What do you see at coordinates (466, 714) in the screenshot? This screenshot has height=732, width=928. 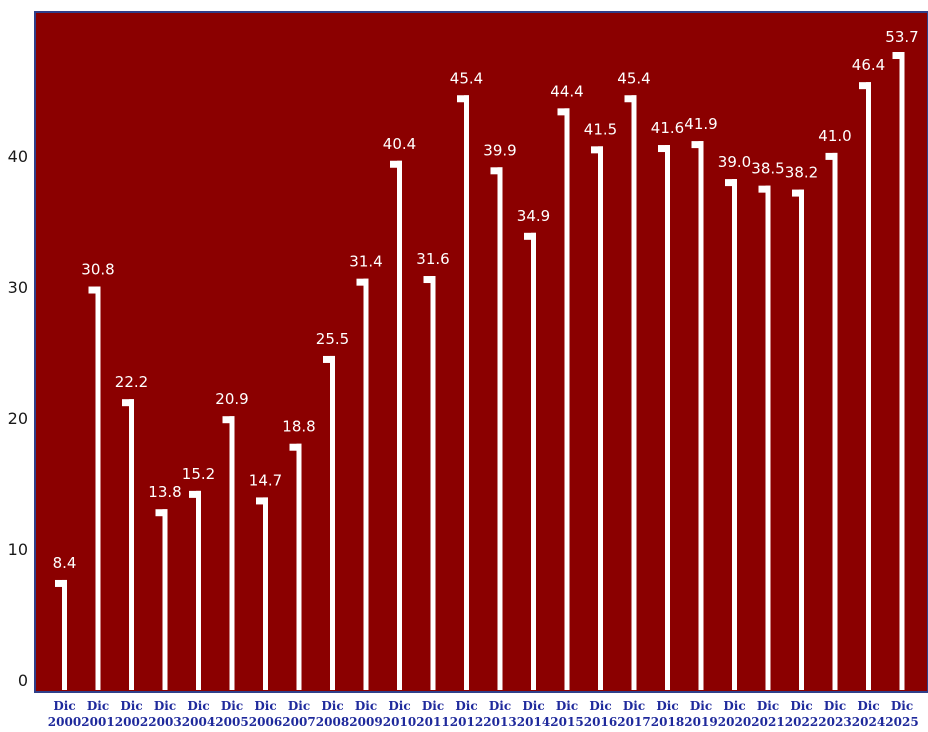 I see `x-tick-label: Dic 2012` at bounding box center [466, 714].